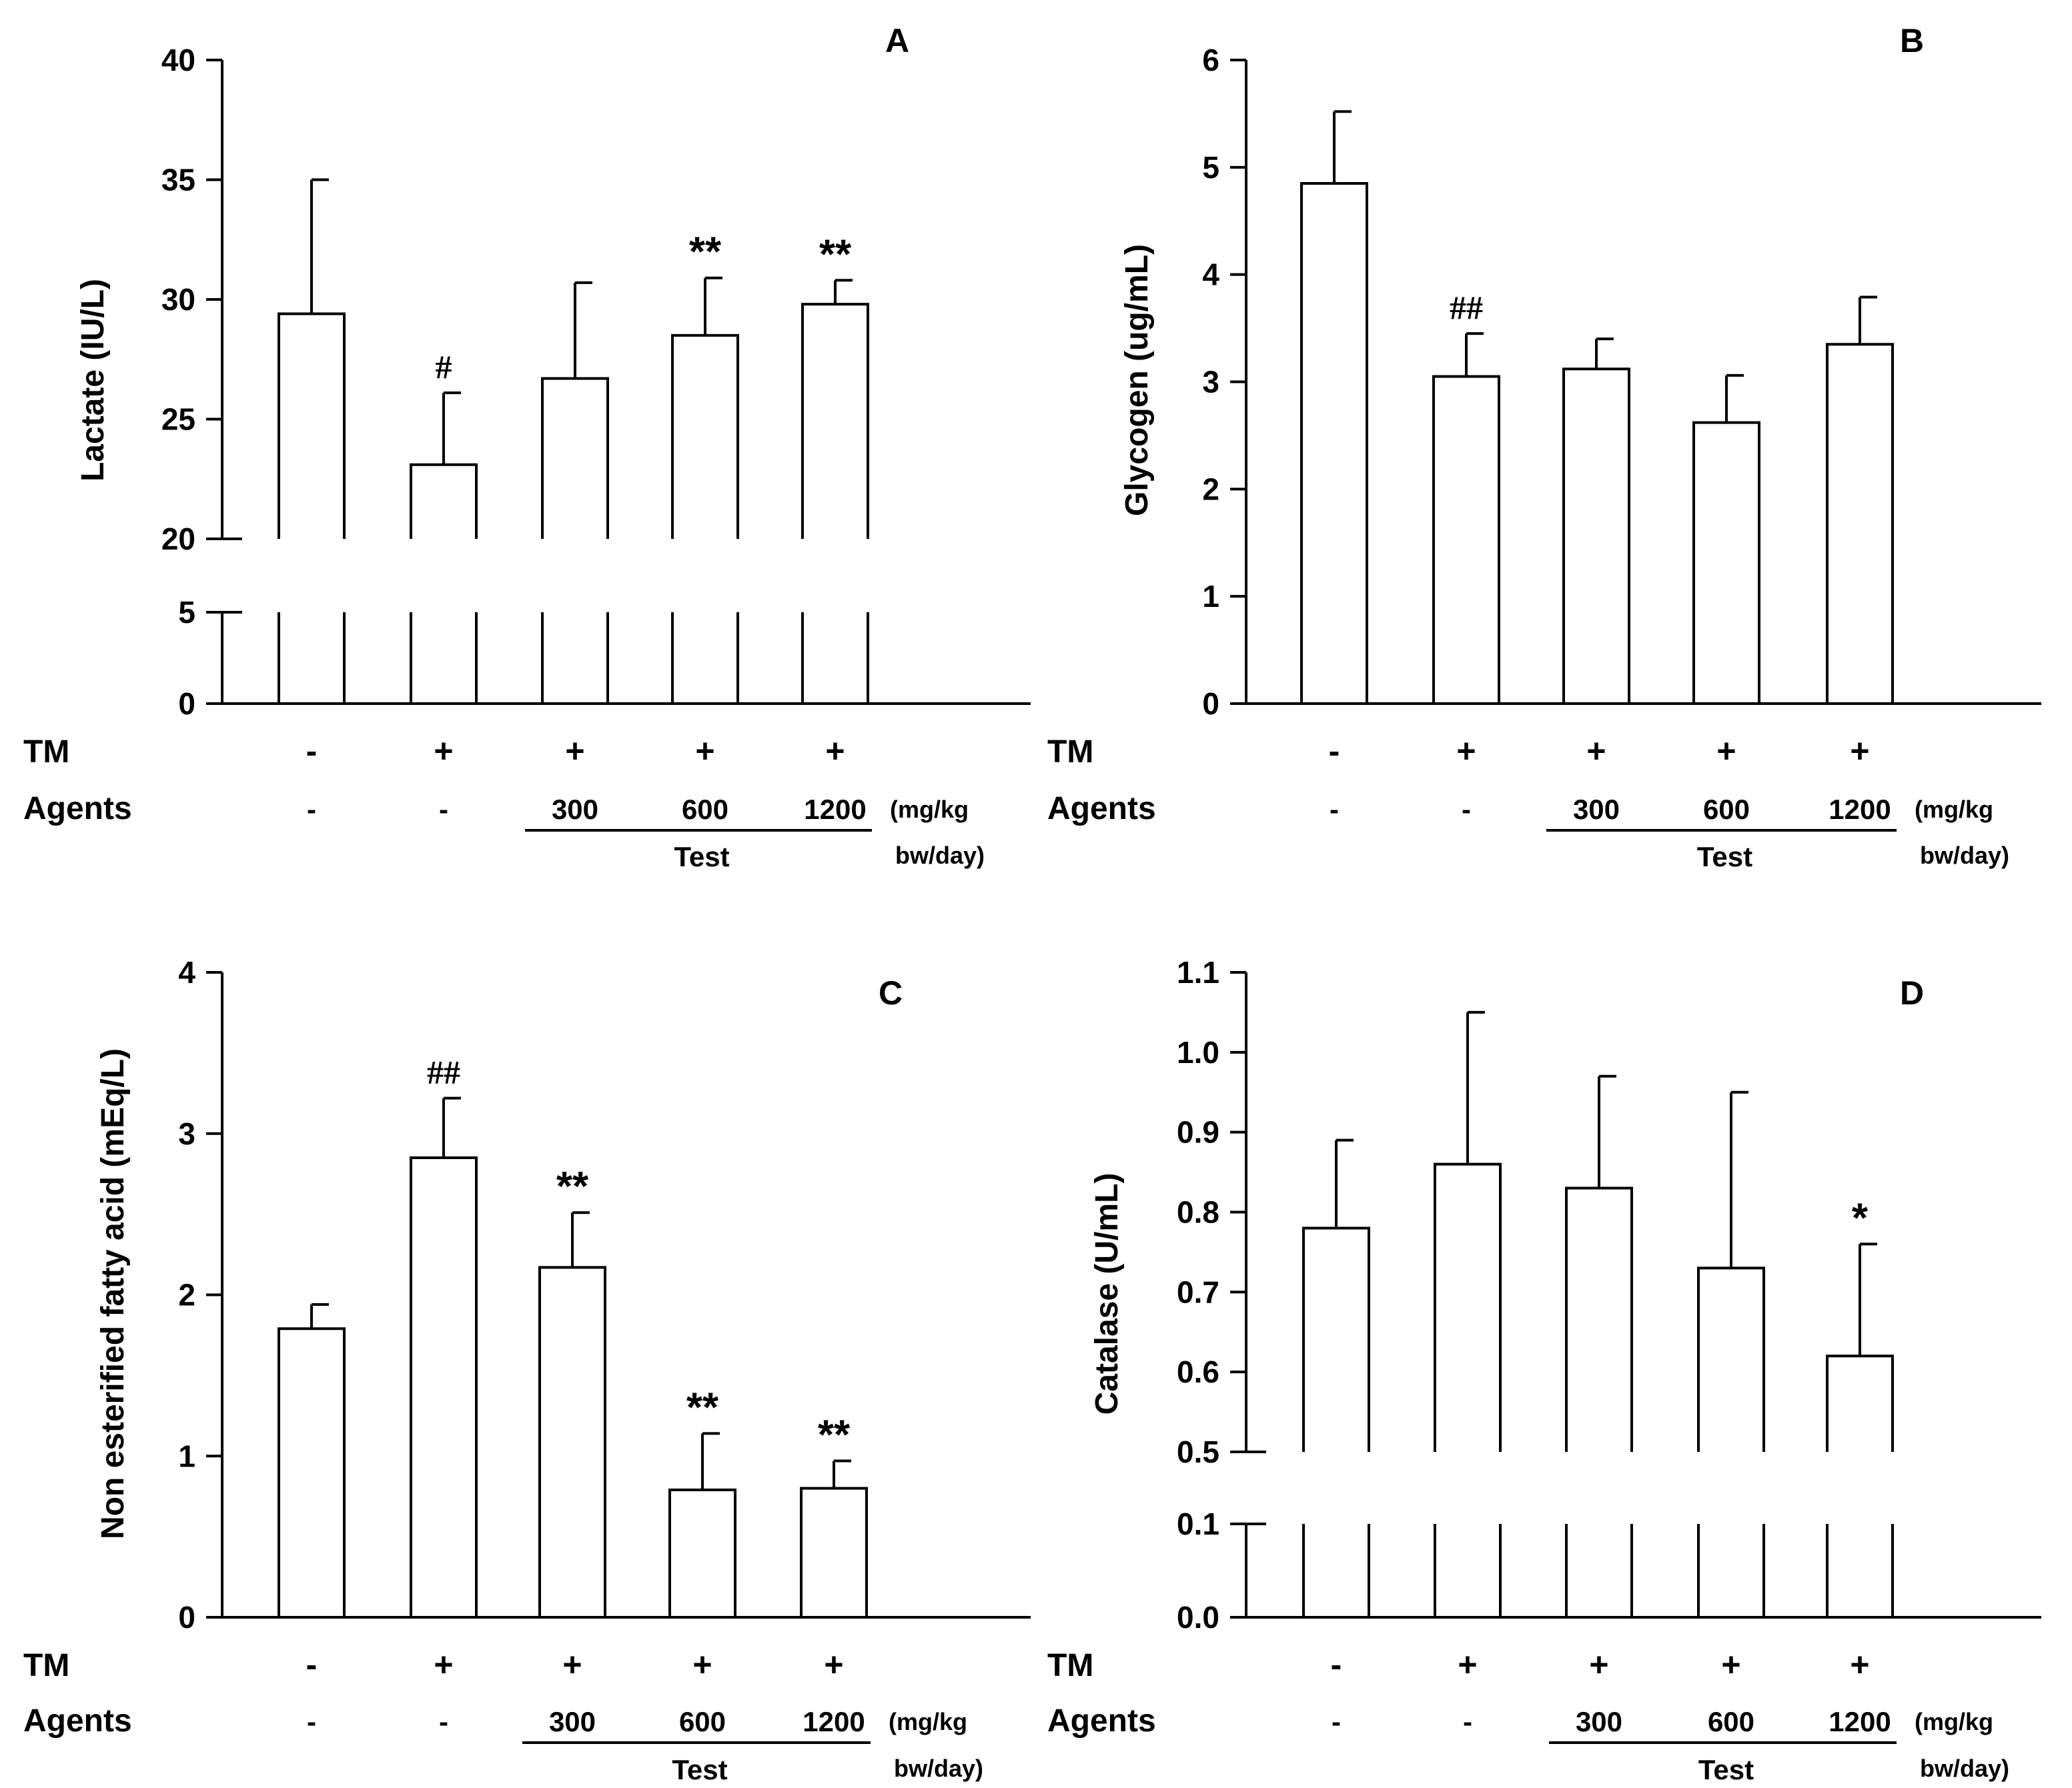  What do you see at coordinates (178, 539) in the screenshot?
I see `y-tick-label: 20` at bounding box center [178, 539].